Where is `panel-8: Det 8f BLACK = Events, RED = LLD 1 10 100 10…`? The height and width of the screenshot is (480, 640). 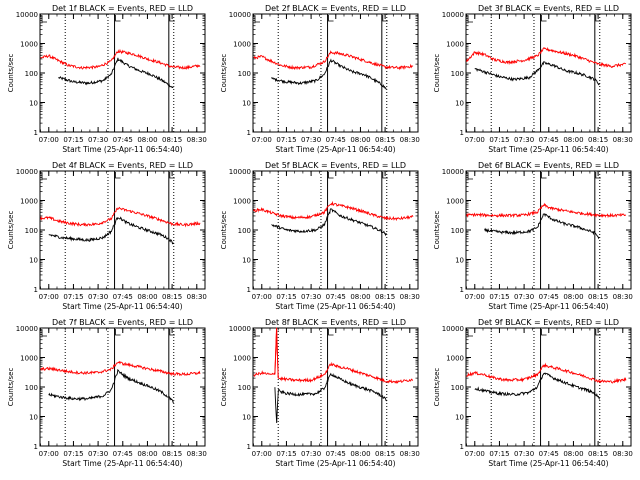
panel-8: Det 8f BLACK = Events, RED = LLD 1 10 100 10… is located at coordinates (320, 393).